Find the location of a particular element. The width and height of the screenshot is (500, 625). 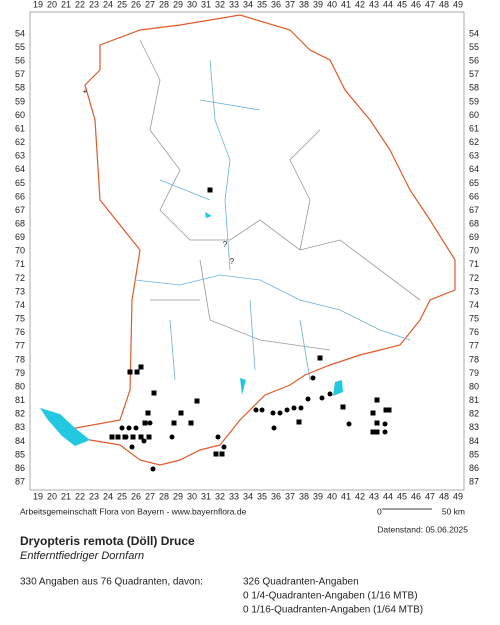

scale-start: 0 is located at coordinates (379, 511).